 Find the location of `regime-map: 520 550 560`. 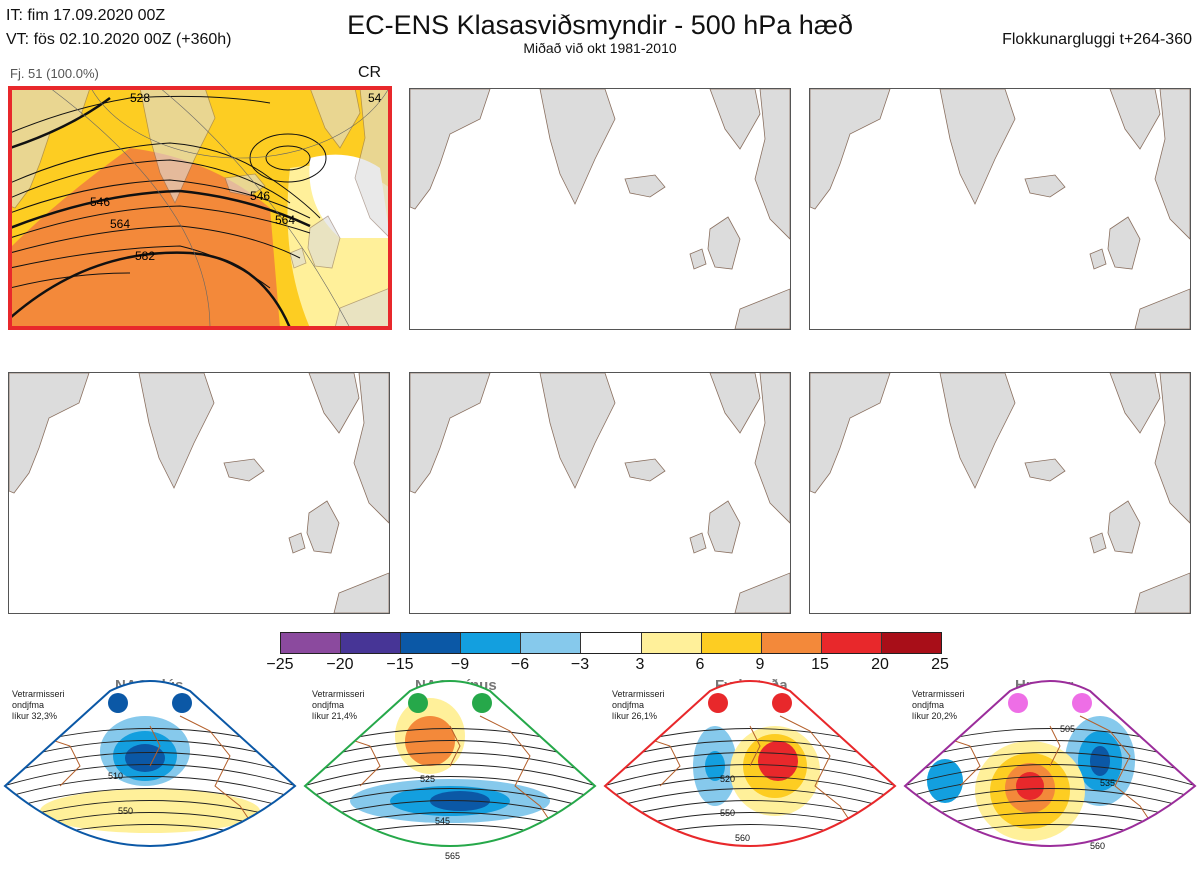

regime-map: 520 550 560 is located at coordinates (750, 763).